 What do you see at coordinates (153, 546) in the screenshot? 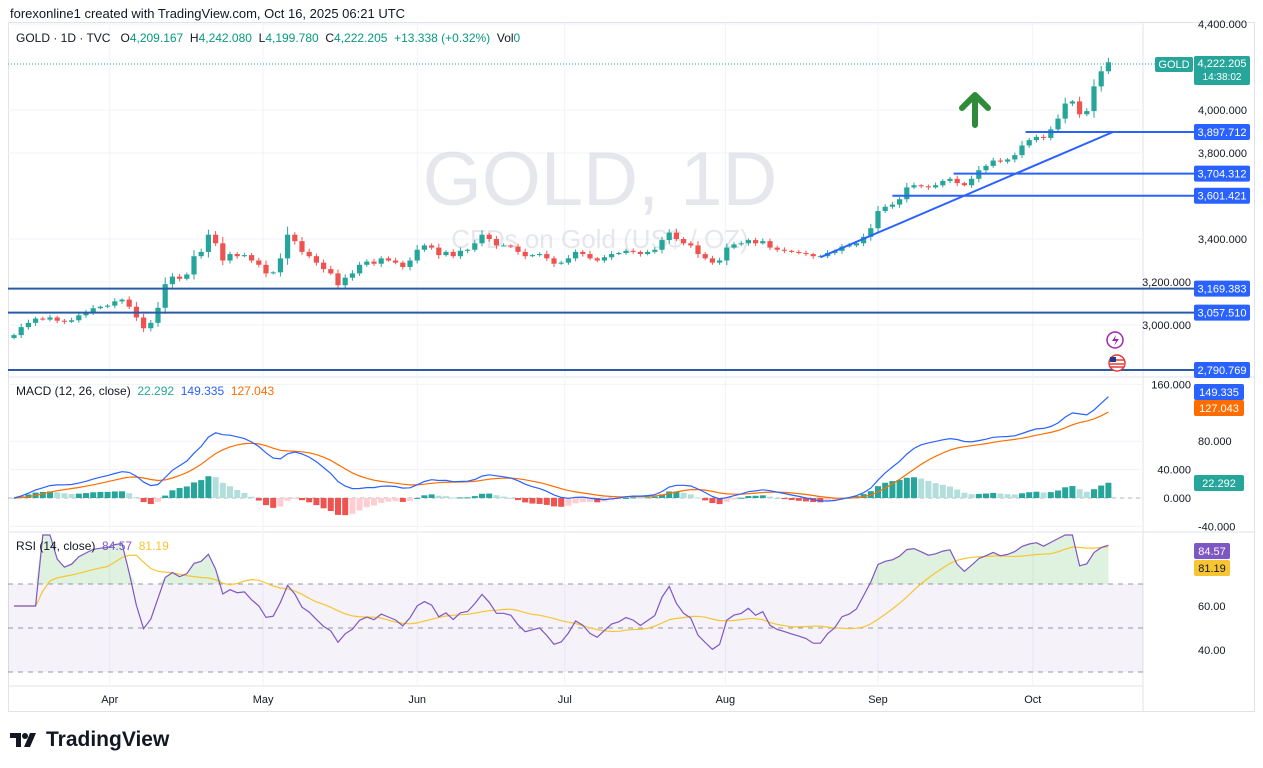
I see `rsi-ma-value: 81.19` at bounding box center [153, 546].